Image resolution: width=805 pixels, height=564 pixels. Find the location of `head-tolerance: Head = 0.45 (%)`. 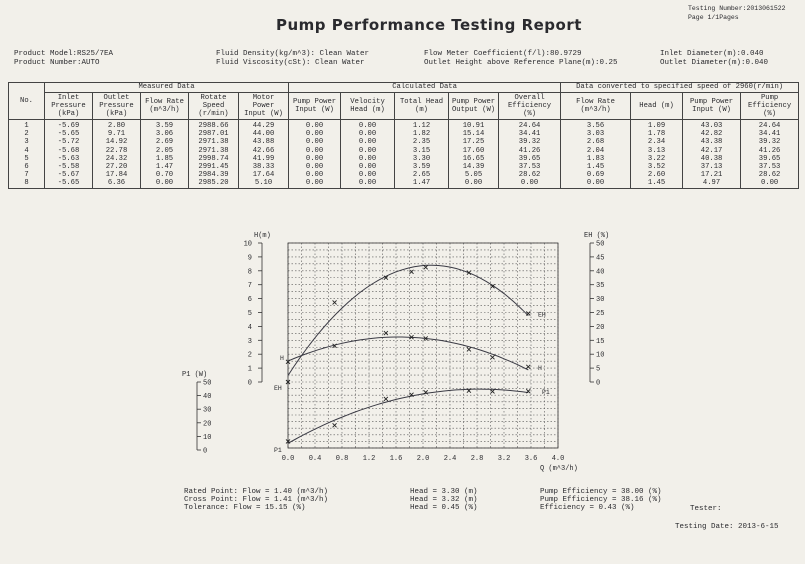

head-tolerance: Head = 0.45 (%) is located at coordinates (444, 508).